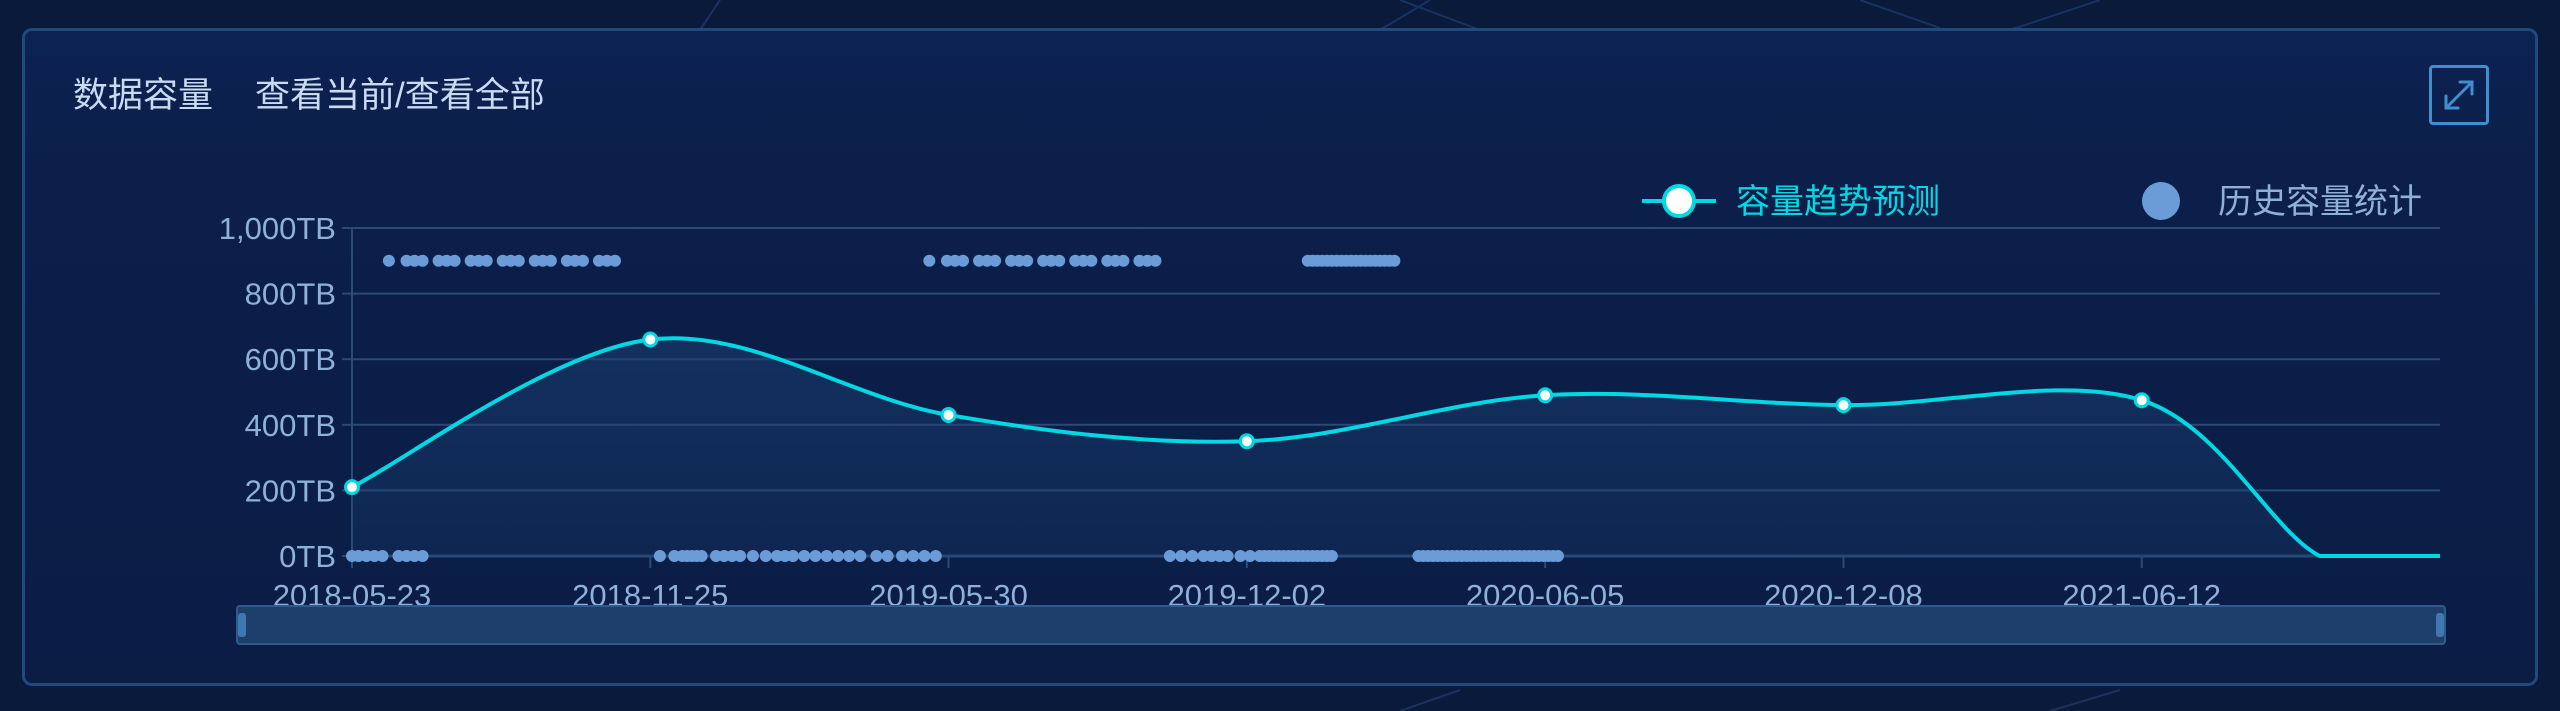 The image size is (2560, 711). I want to click on expand-button, so click(2459, 95).